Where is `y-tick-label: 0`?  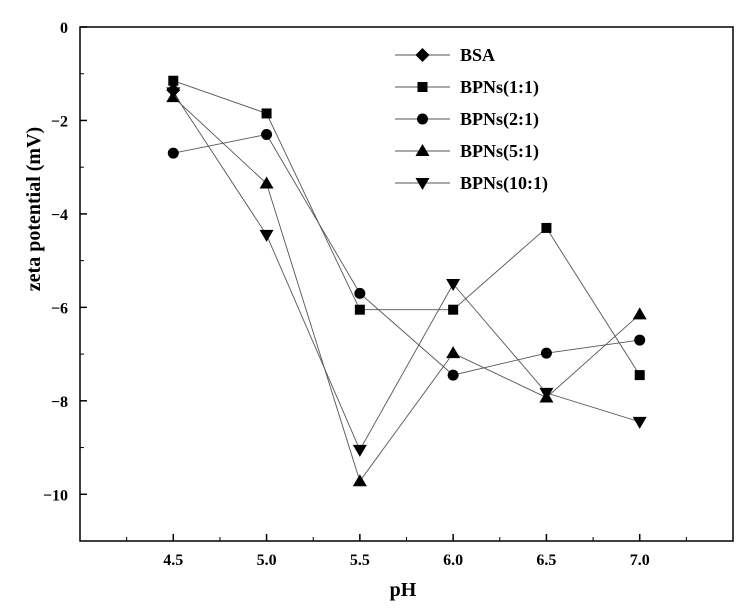 y-tick-label: 0 is located at coordinates (64, 28).